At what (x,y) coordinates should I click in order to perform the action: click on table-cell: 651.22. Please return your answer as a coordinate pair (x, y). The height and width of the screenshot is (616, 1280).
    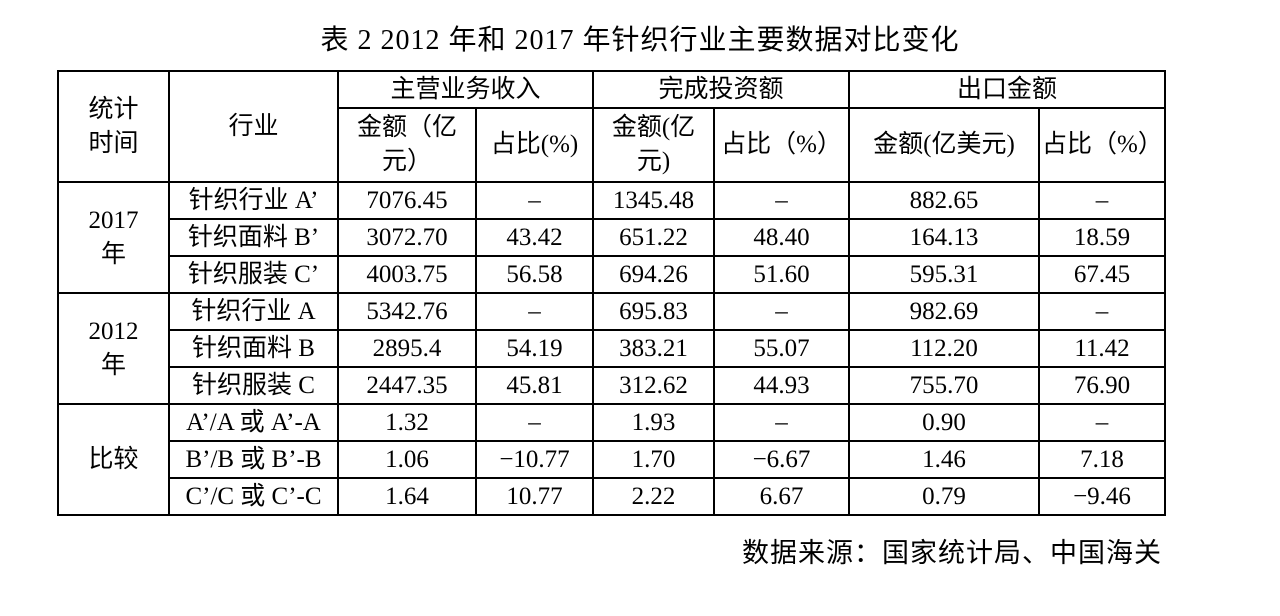
    Looking at the image, I should click on (653, 237).